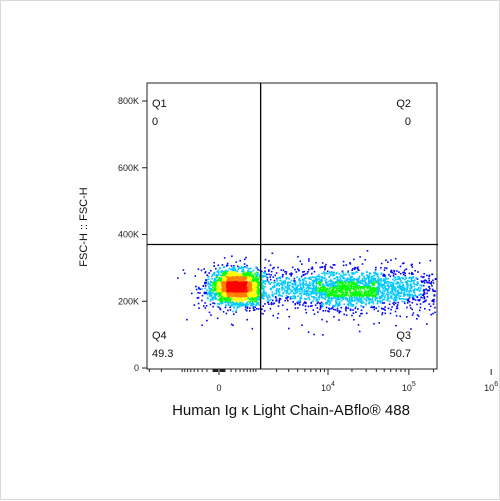 Image resolution: width=500 pixels, height=501 pixels. What do you see at coordinates (291, 410) in the screenshot?
I see `x-axis-title: Human Ig κ Light Chain-ABflo® 488` at bounding box center [291, 410].